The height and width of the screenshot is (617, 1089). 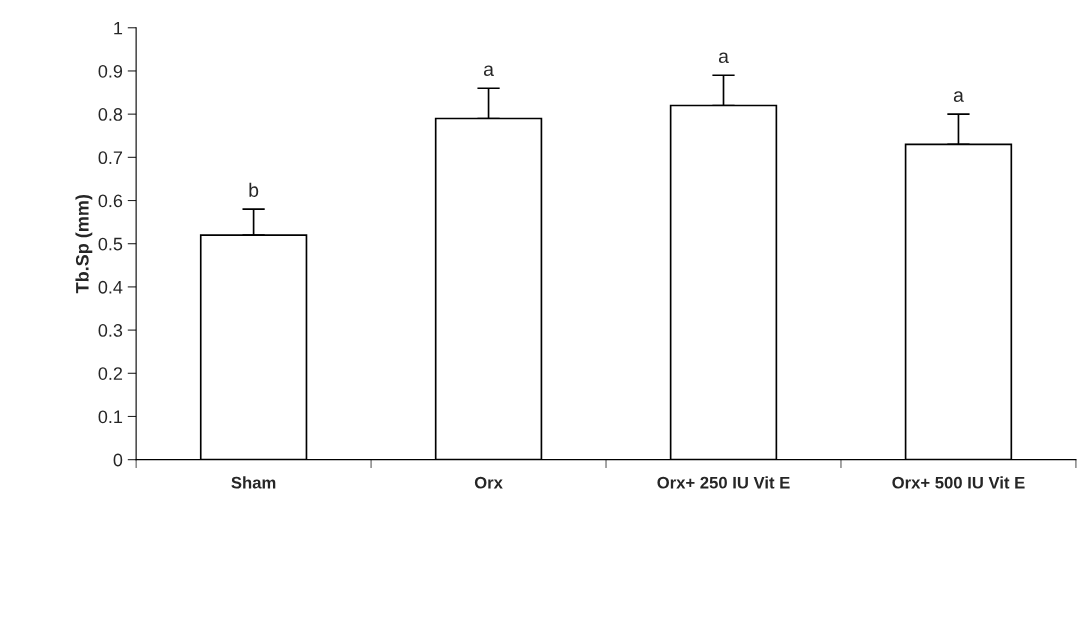 What do you see at coordinates (488, 482) in the screenshot?
I see `x-tick-label: Orx` at bounding box center [488, 482].